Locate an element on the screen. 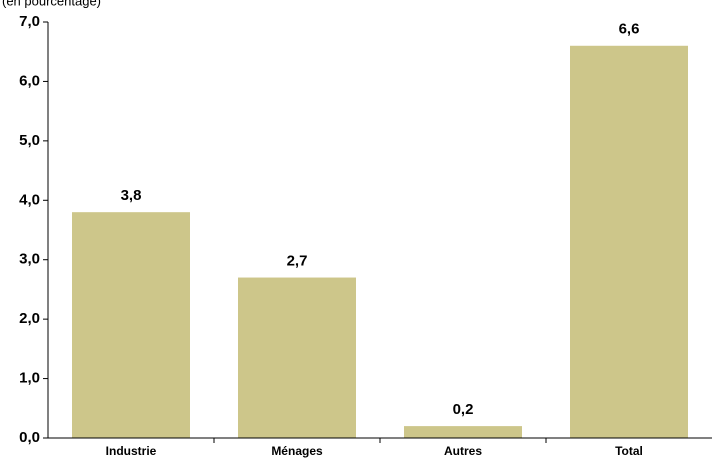 The height and width of the screenshot is (461, 712). y-tick-label: 3,0 is located at coordinates (29, 259).